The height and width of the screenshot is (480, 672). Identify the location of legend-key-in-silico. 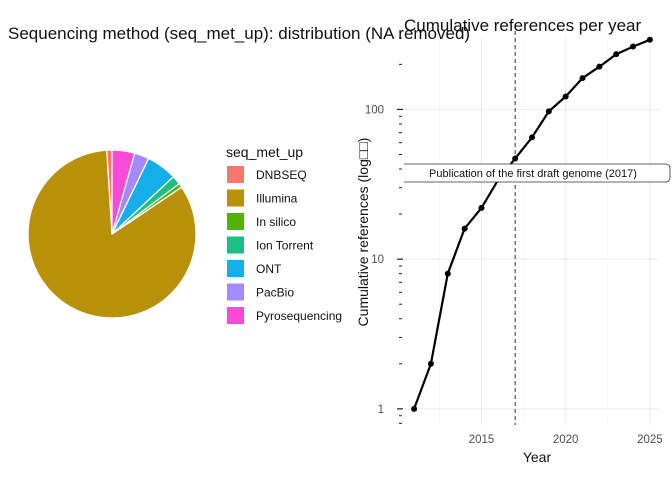
(235, 221).